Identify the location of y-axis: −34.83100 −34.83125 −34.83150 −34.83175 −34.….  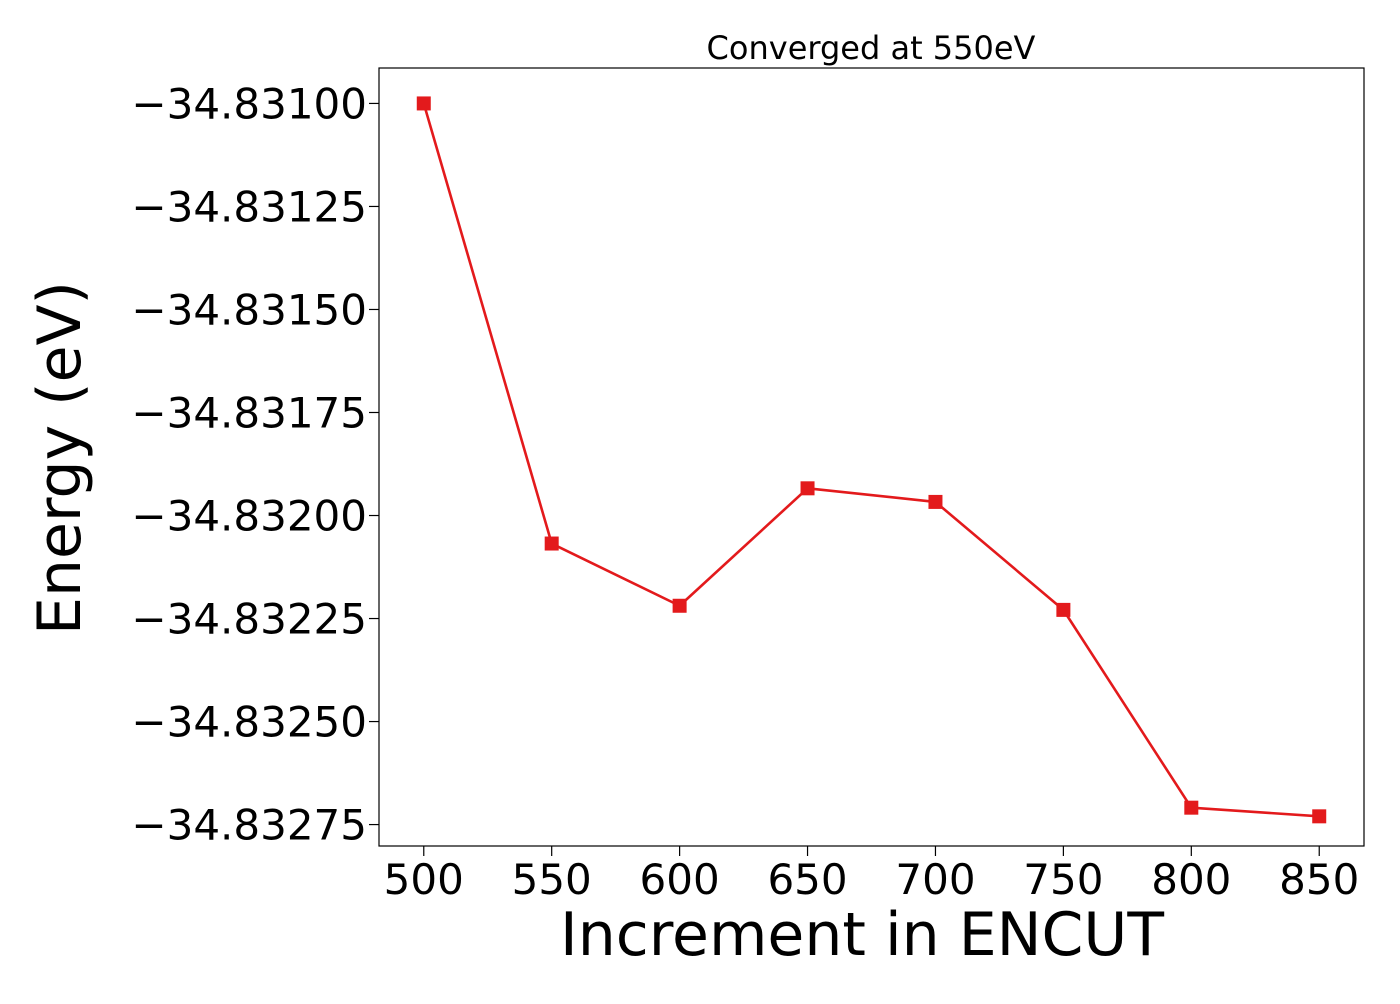
(255, 464).